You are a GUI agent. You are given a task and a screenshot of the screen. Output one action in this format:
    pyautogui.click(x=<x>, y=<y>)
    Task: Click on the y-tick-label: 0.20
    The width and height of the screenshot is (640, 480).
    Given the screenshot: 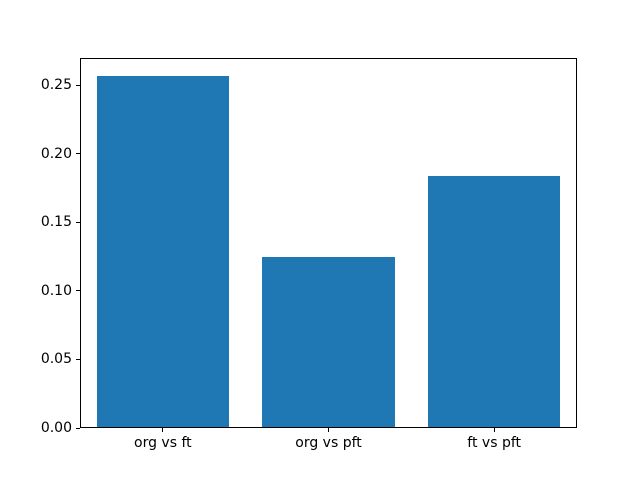 What is the action you would take?
    pyautogui.click(x=56, y=153)
    